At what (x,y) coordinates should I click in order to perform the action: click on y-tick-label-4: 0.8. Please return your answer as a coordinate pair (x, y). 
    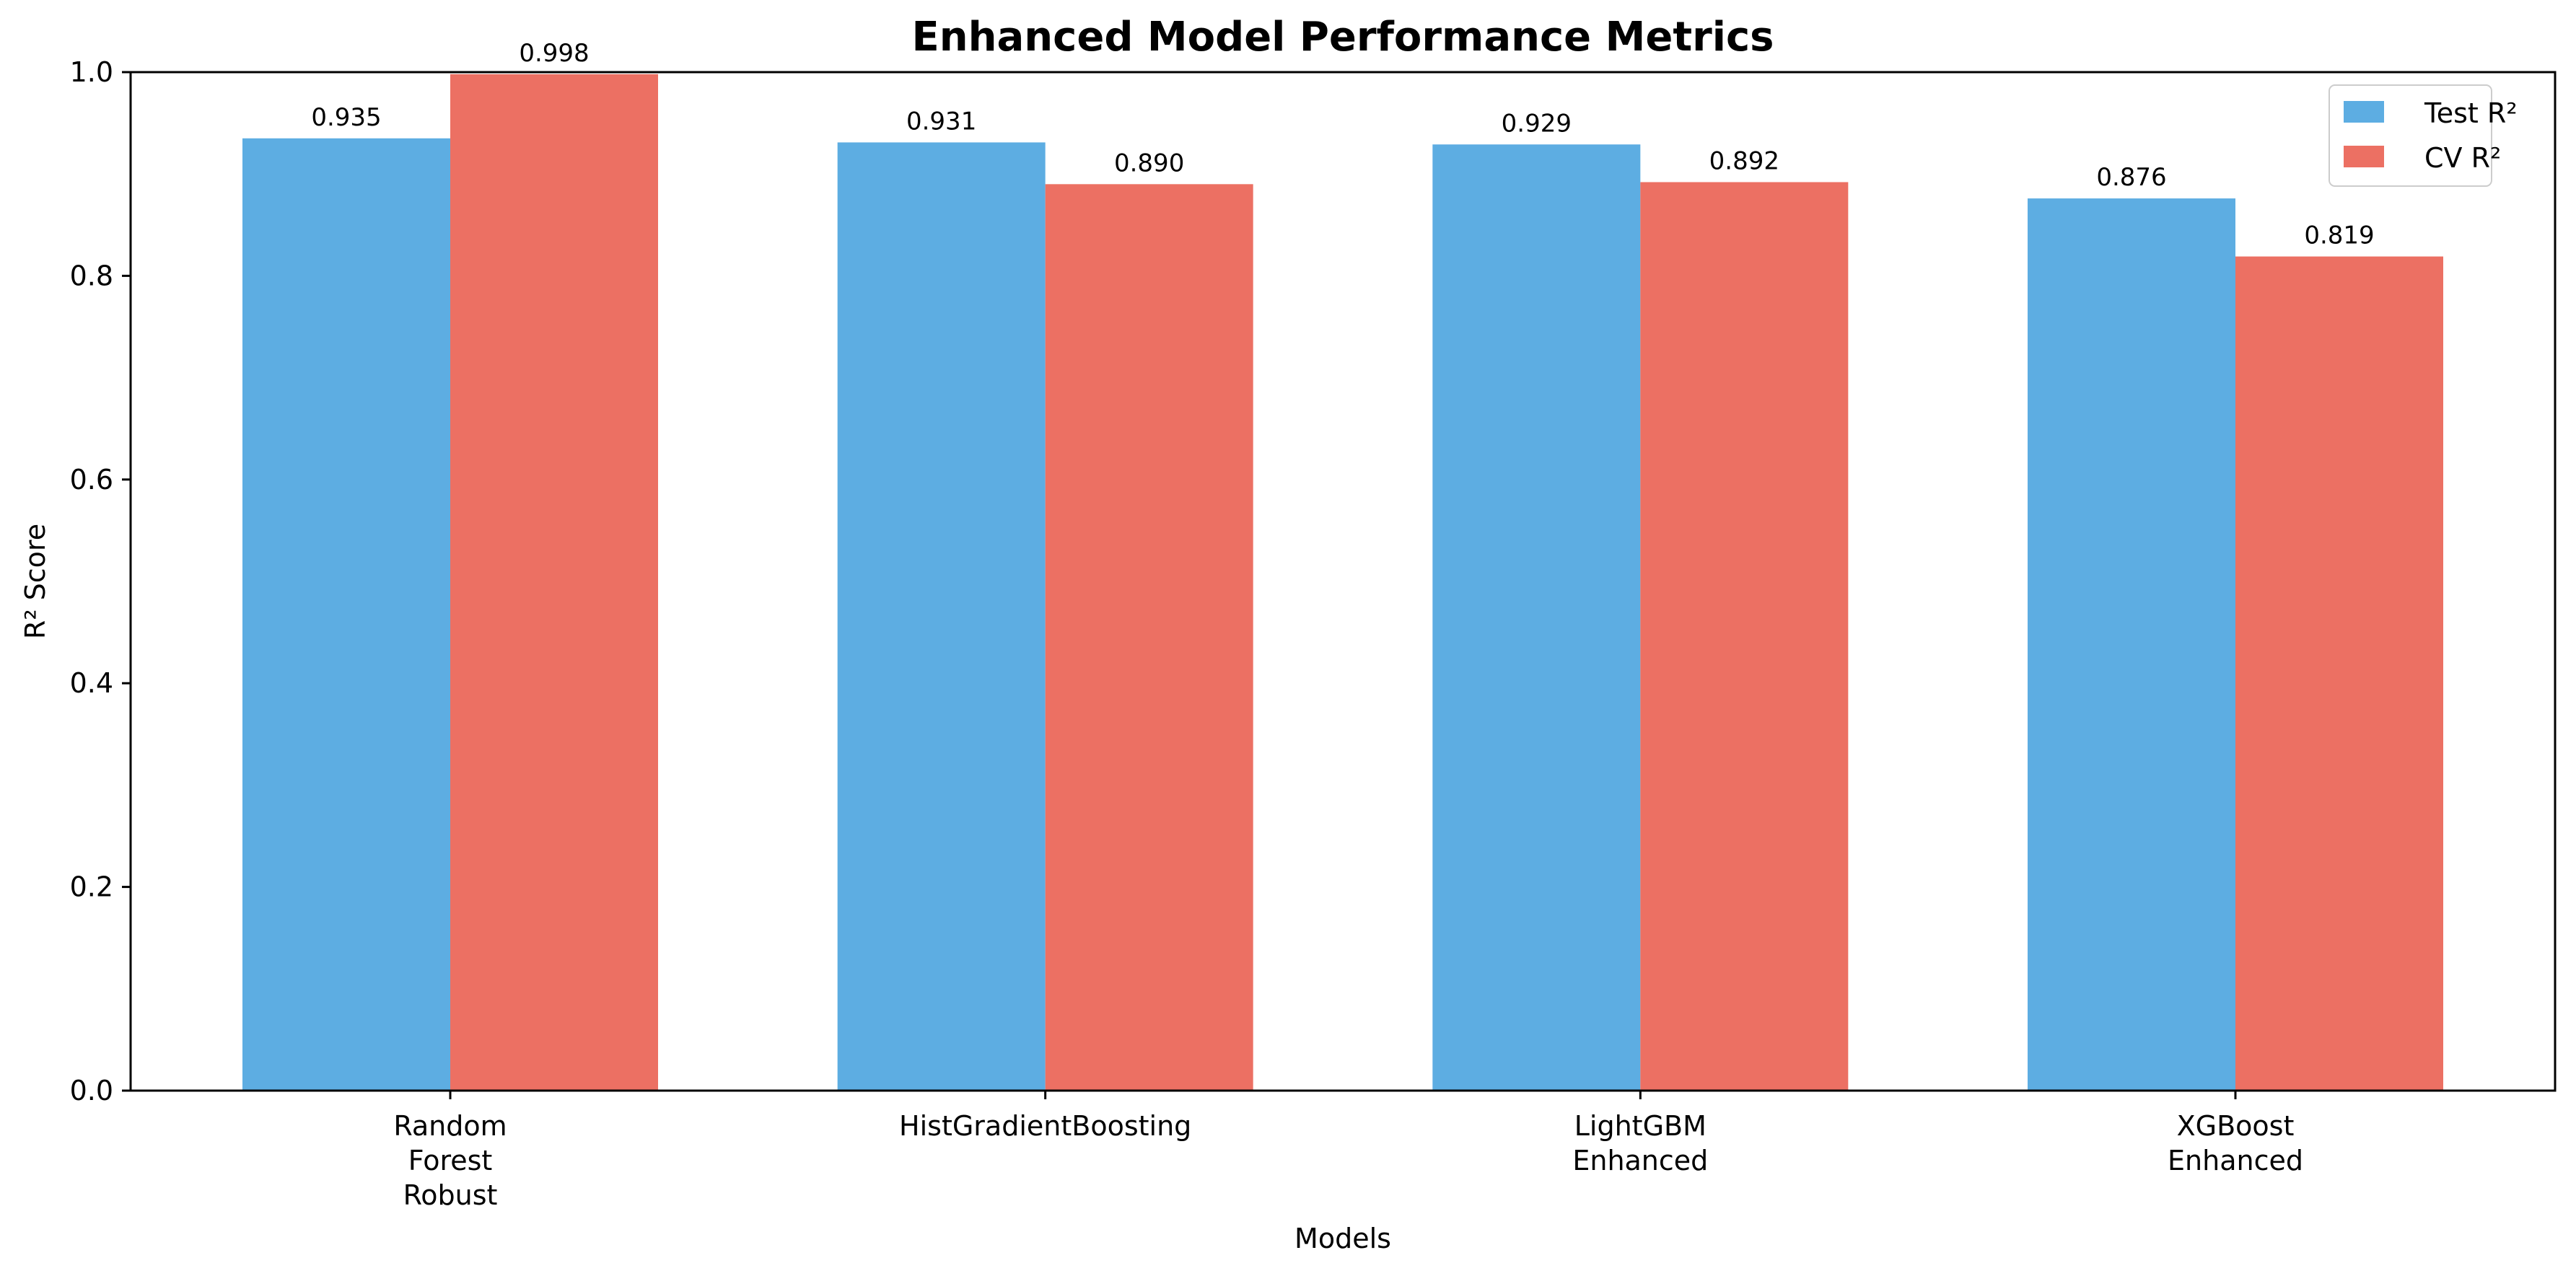
    Looking at the image, I should click on (91, 276).